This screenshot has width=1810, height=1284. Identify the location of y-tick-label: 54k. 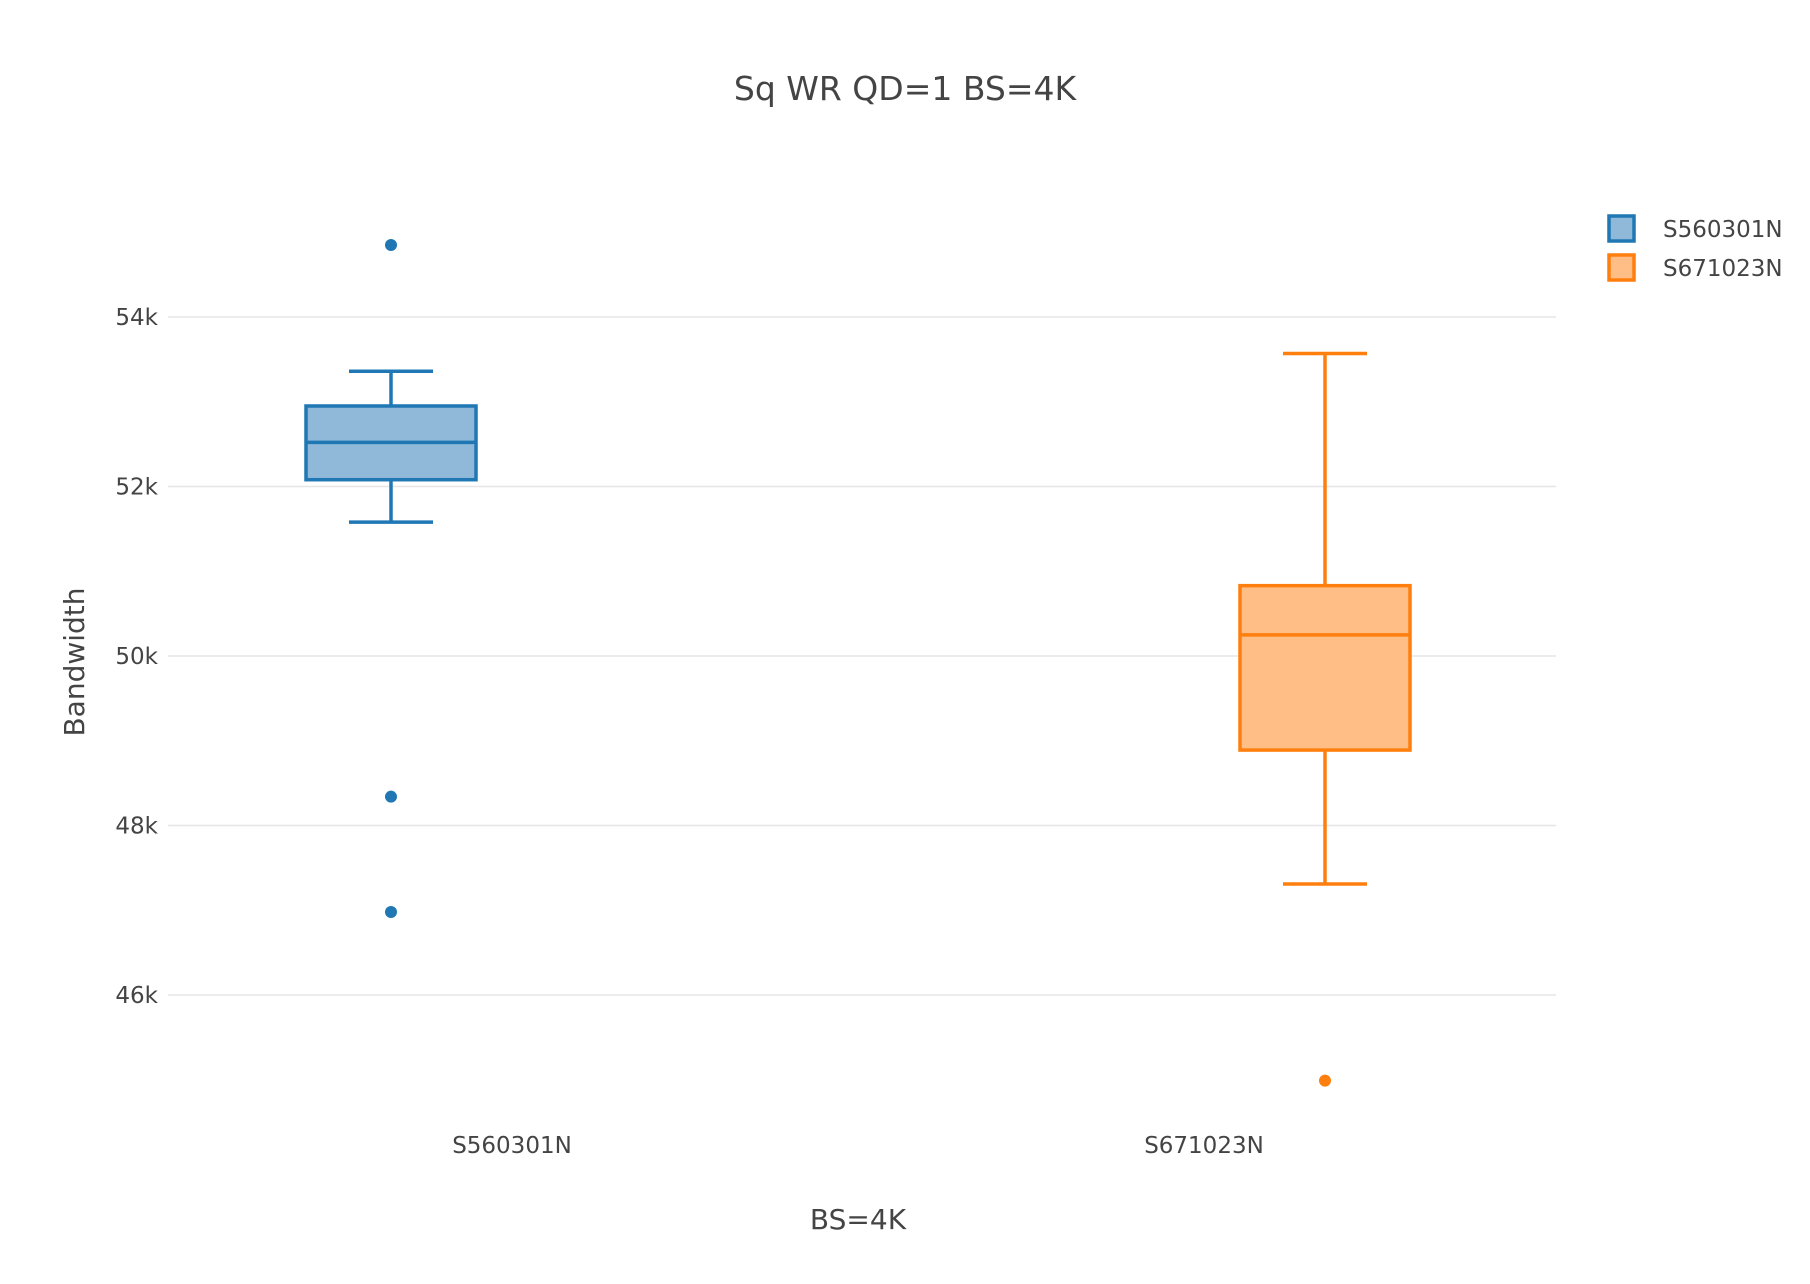
(136, 318).